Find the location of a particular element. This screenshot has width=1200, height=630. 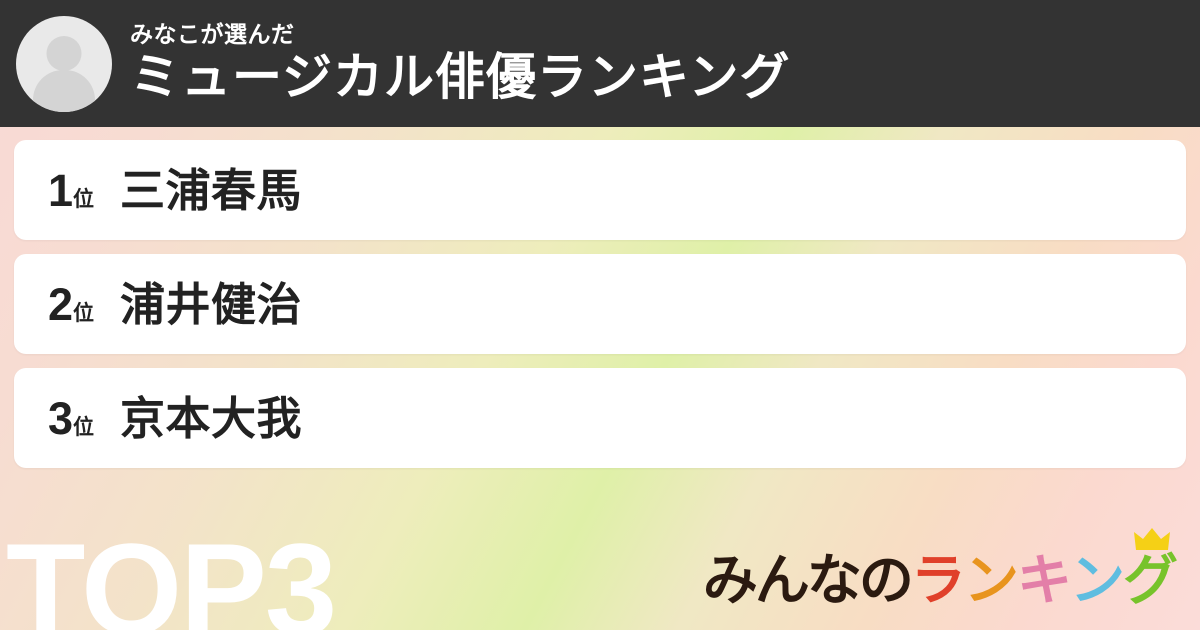

rank-badge: 1 位 is located at coordinates (84, 190).